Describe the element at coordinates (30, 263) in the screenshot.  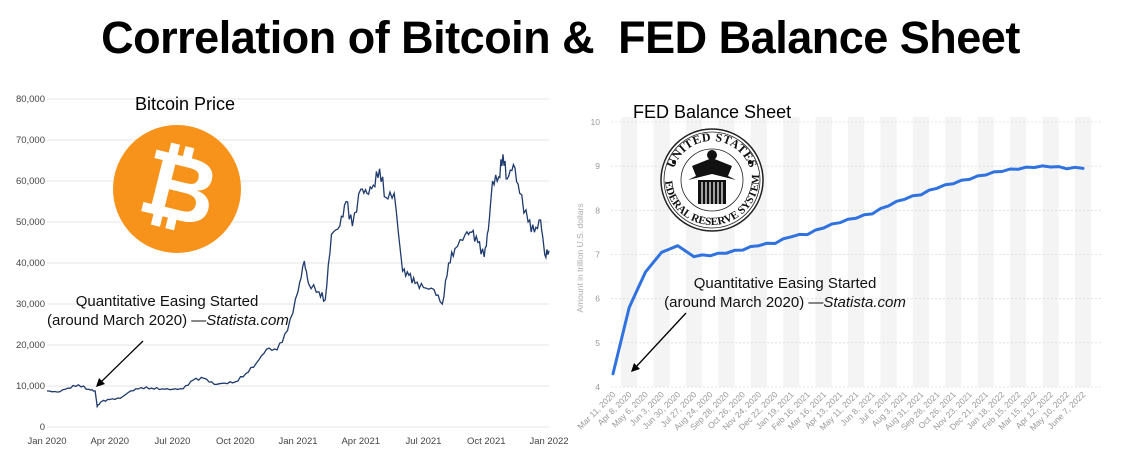
I see `bitcoin-y-tick-label: 40,000` at that location.